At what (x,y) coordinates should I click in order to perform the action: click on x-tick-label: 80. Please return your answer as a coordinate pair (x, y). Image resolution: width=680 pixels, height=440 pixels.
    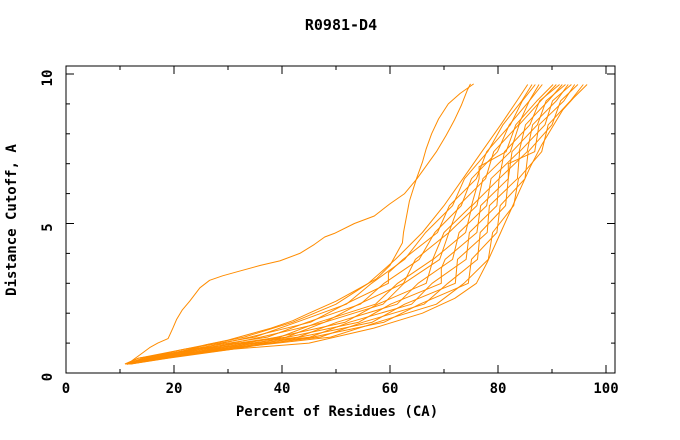
    Looking at the image, I should click on (498, 389).